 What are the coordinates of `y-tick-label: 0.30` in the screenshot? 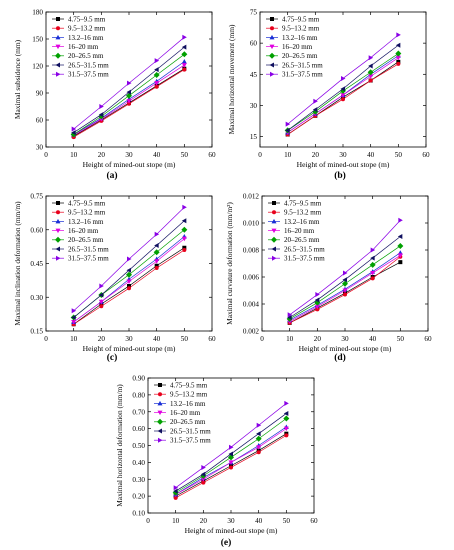 It's located at (36, 298).